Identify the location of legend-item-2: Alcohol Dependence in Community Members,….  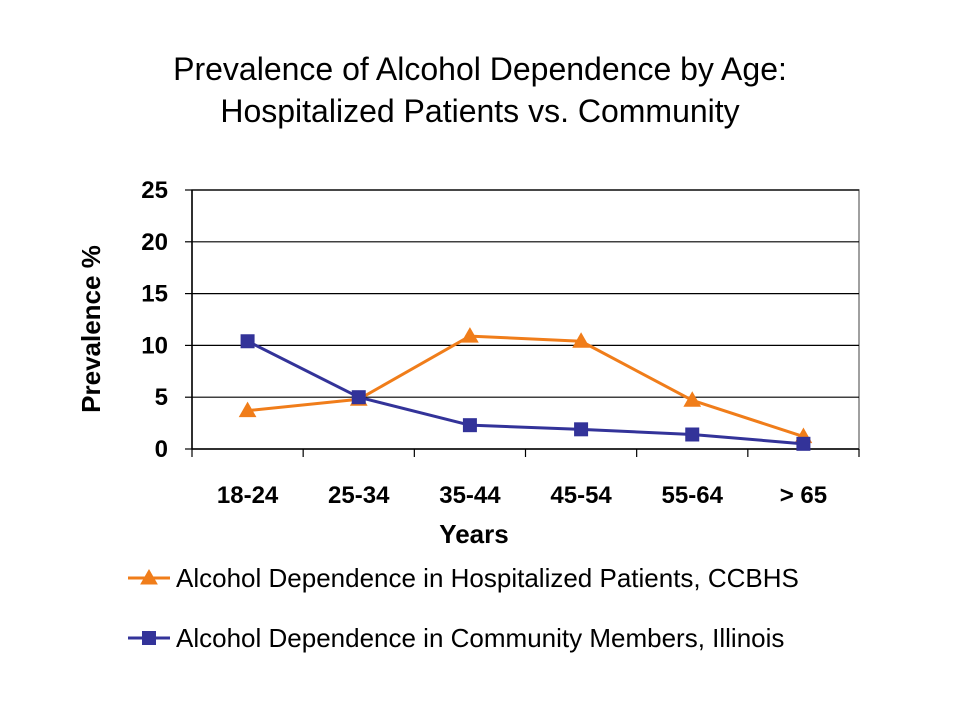
(456, 638).